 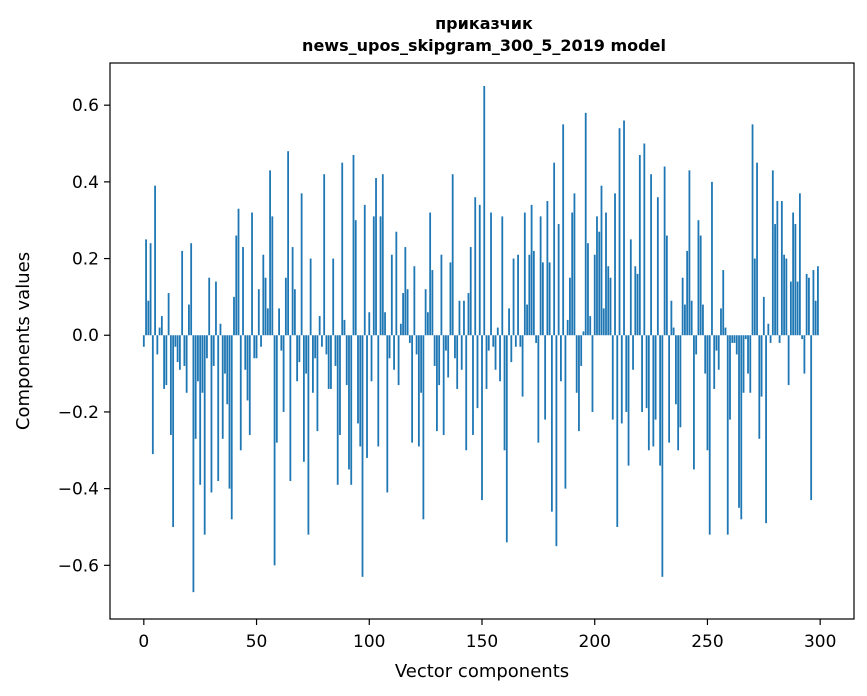 I want to click on chart-title-line1: приказчик, so click(x=484, y=23).